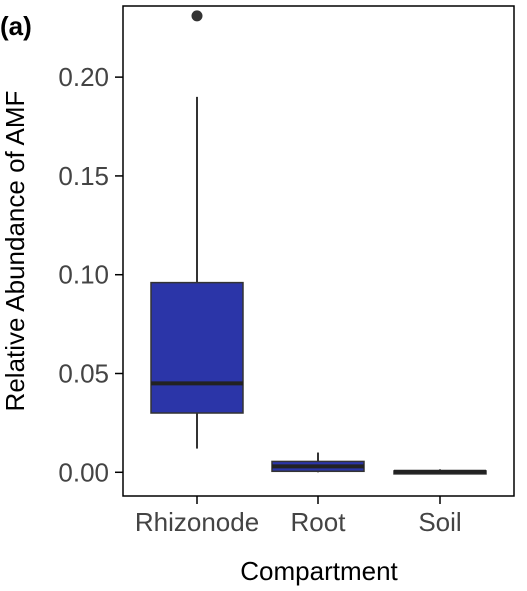 Image resolution: width=527 pixels, height=591 pixels. I want to click on box-root, so click(318, 462).